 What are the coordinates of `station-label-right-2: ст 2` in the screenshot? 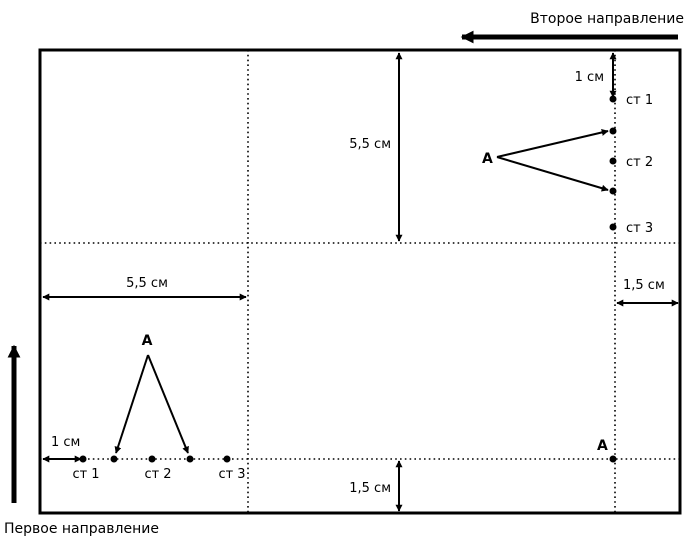 It's located at (639, 162).